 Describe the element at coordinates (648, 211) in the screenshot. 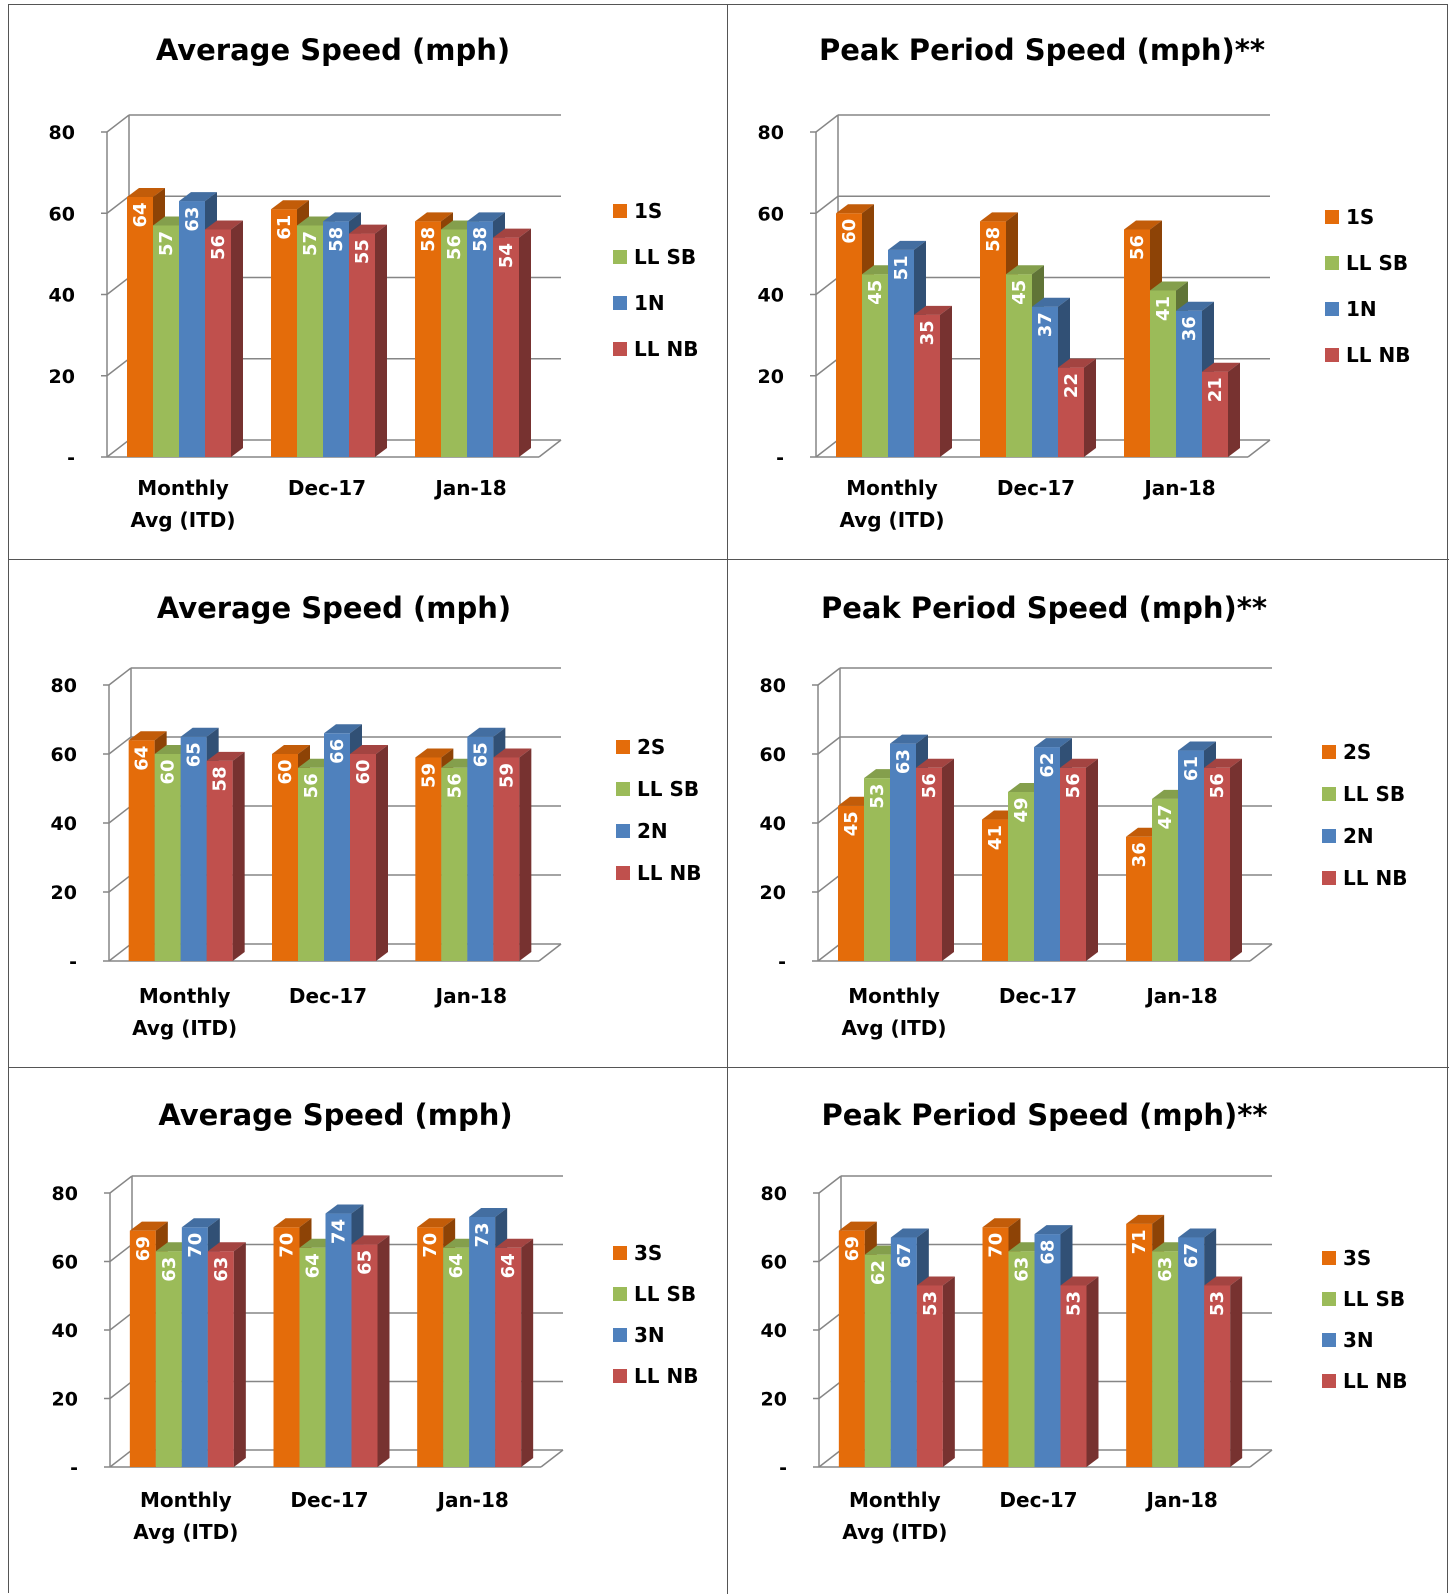

I see `legend-entry: 1S` at that location.